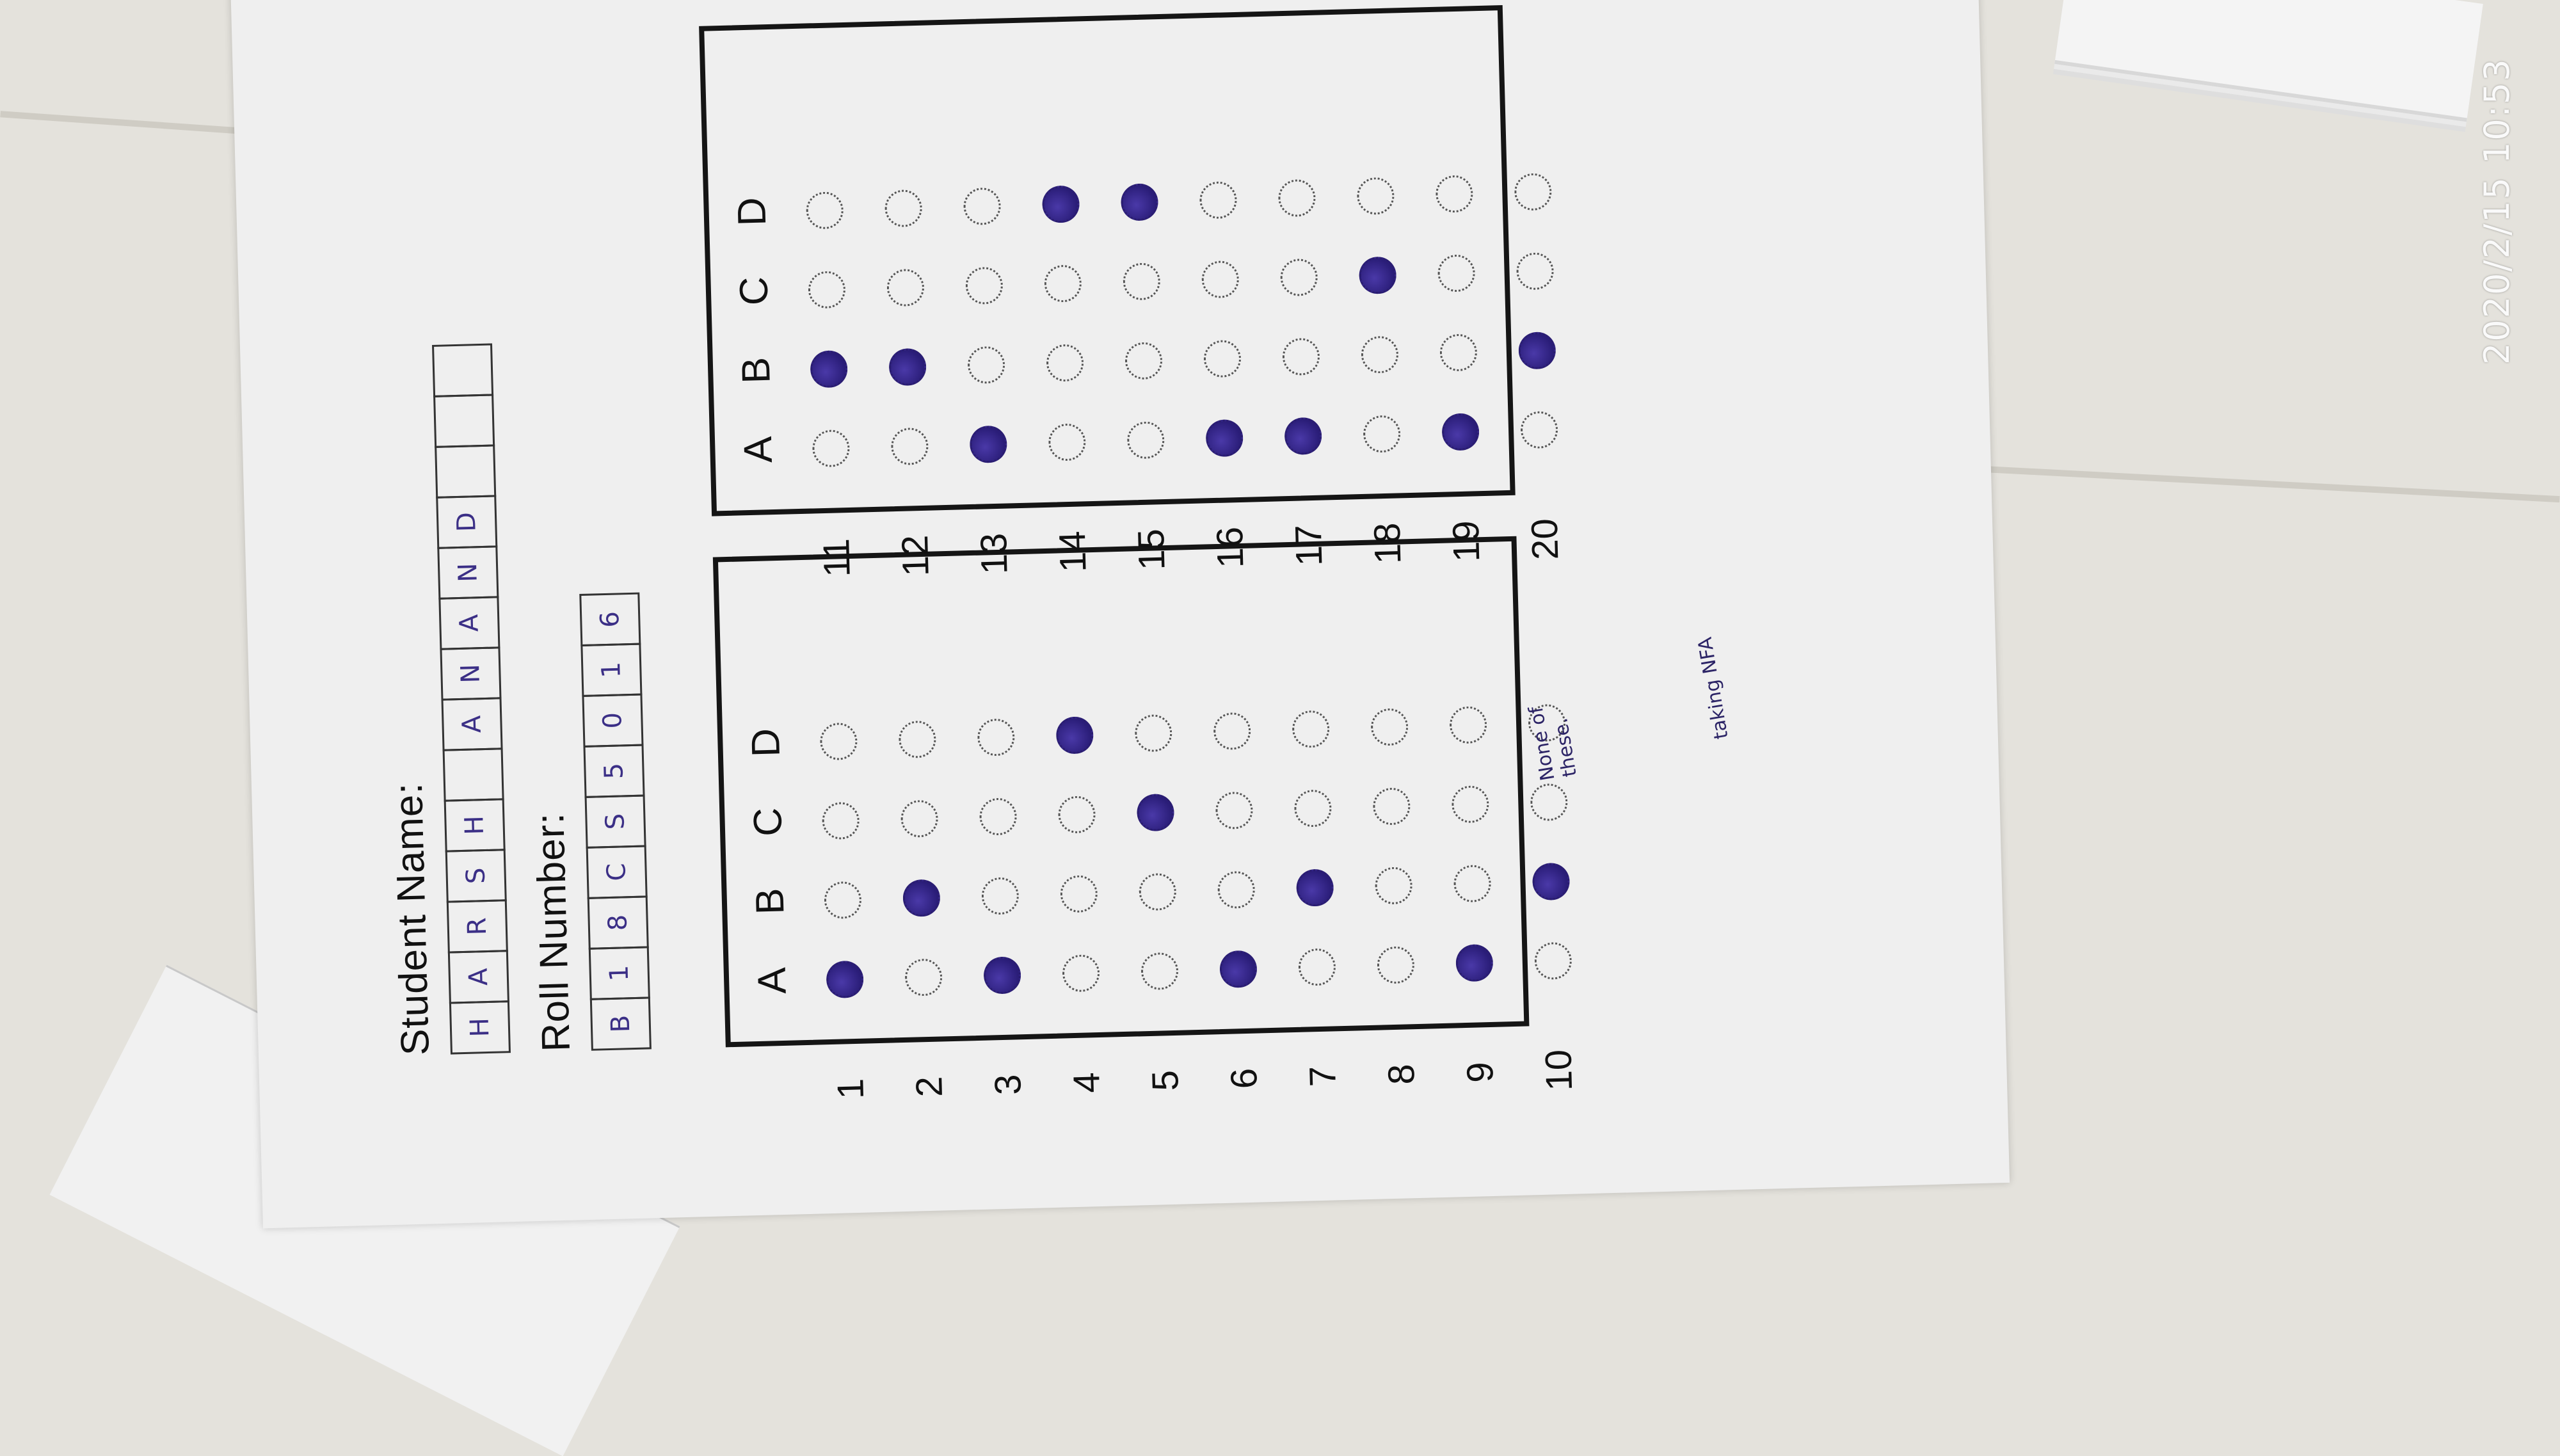 This screenshot has height=1456, width=2560. I want to click on bubble-q20-b, so click(1537, 351).